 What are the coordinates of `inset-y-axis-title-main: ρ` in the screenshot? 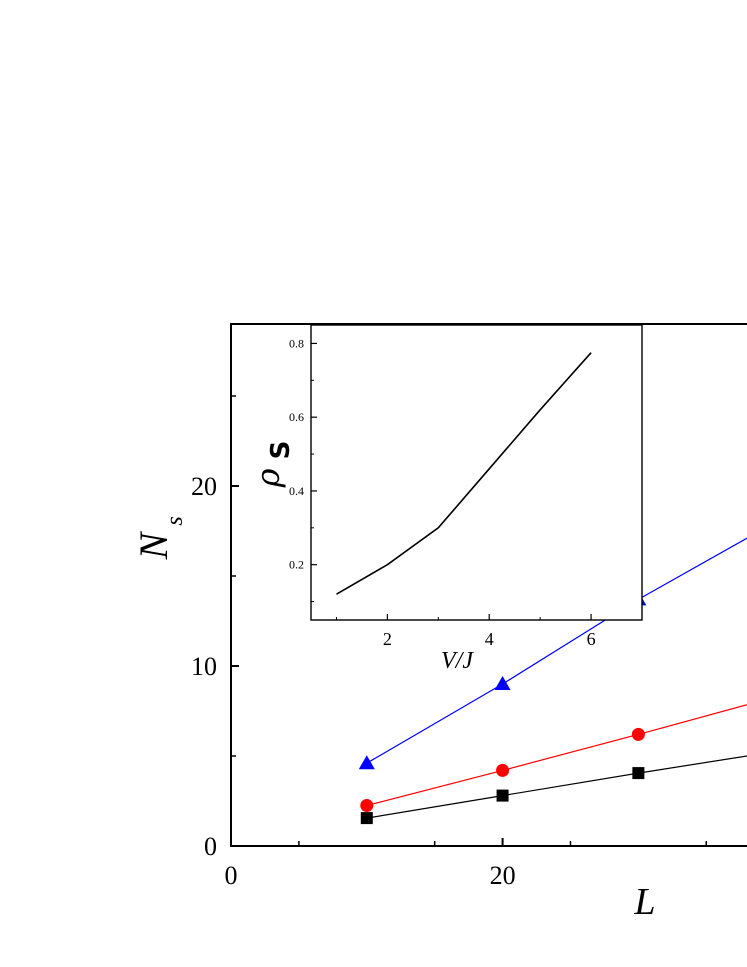 It's located at (268, 478).